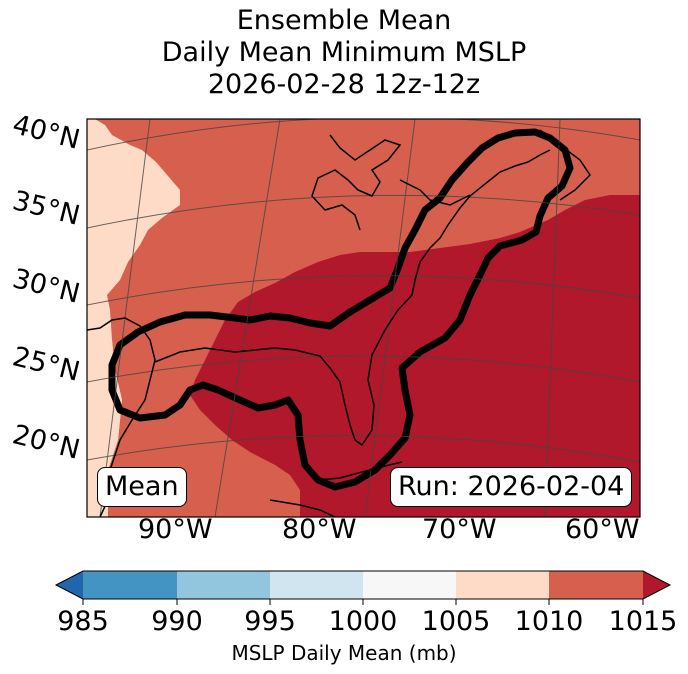 Image resolution: width=688 pixels, height=674 pixels. Describe the element at coordinates (602, 529) in the screenshot. I see `lon-label-60w: 60°W` at that location.